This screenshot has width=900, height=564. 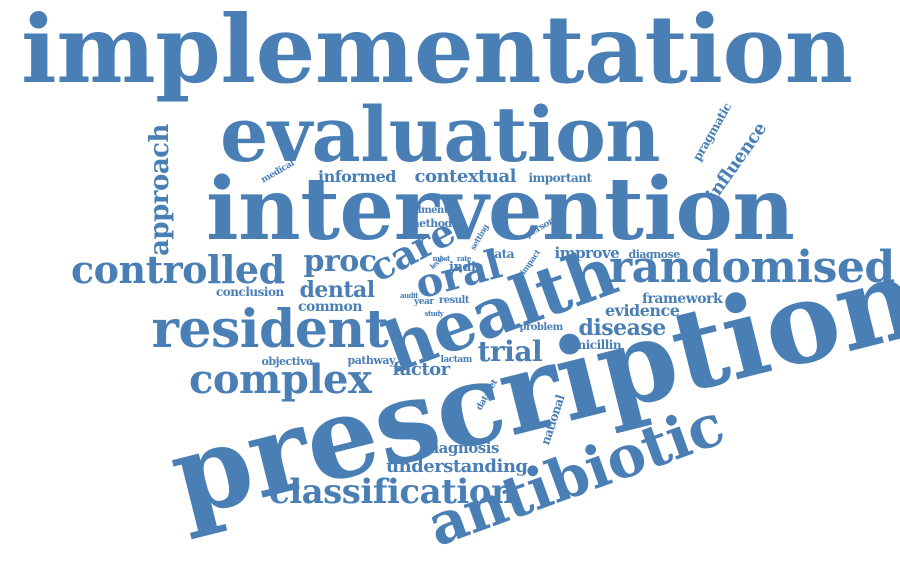 I want to click on word-result: result, so click(x=454, y=300).